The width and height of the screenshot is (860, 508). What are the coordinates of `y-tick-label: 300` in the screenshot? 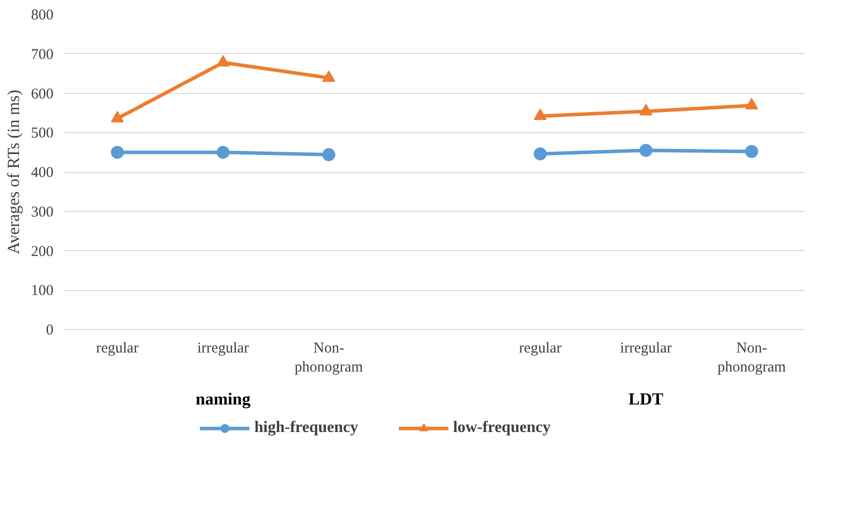 It's located at (42, 212).